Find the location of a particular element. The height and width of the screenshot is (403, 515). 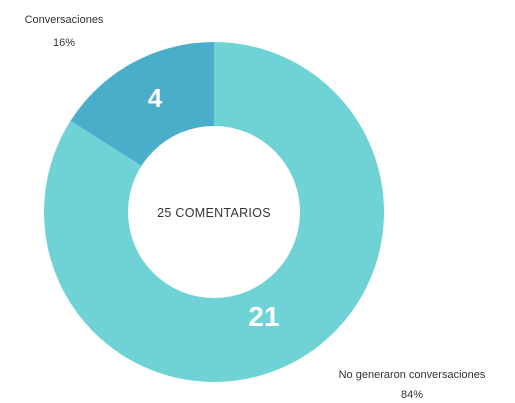

label-no-generaron: No generaron conversaciones is located at coordinates (412, 375).